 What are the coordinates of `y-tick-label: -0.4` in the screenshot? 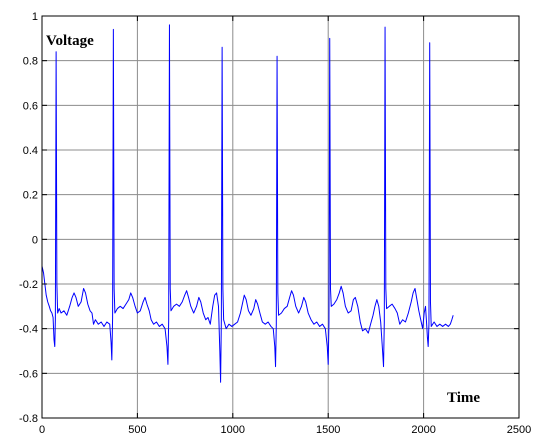 It's located at (28, 330).